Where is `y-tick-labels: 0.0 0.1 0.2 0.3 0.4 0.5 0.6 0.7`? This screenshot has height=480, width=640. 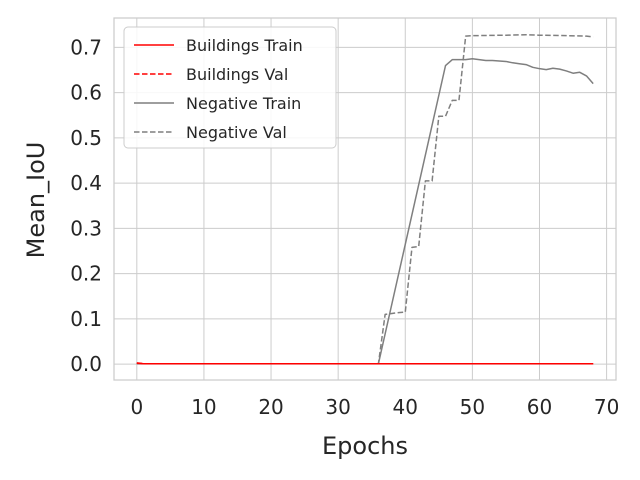 y-tick-labels: 0.0 0.1 0.2 0.3 0.4 0.5 0.6 0.7 is located at coordinates (86, 205).